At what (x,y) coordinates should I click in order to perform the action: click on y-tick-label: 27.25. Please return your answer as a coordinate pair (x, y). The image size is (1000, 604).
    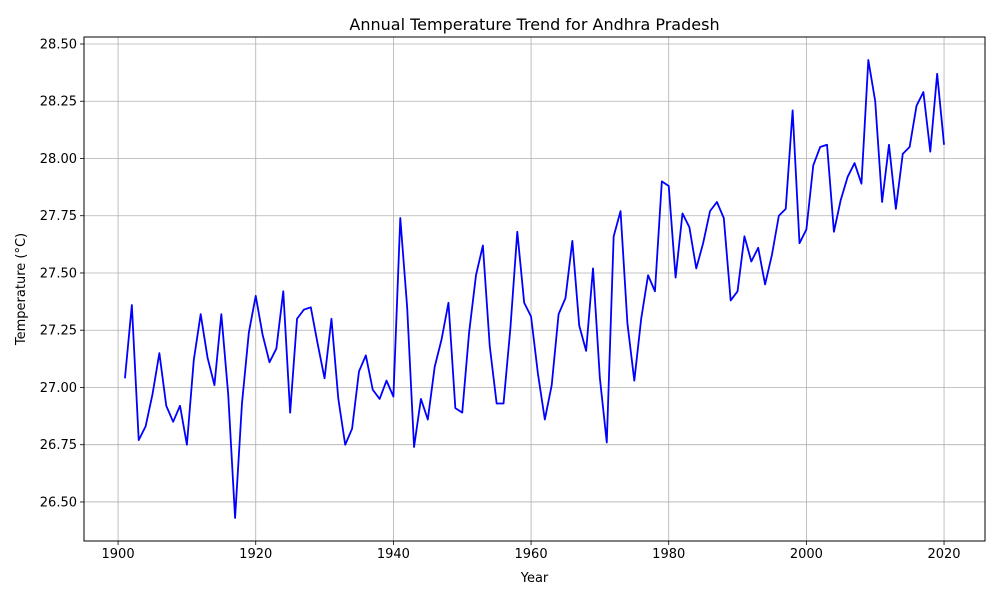
    Looking at the image, I should click on (58, 331).